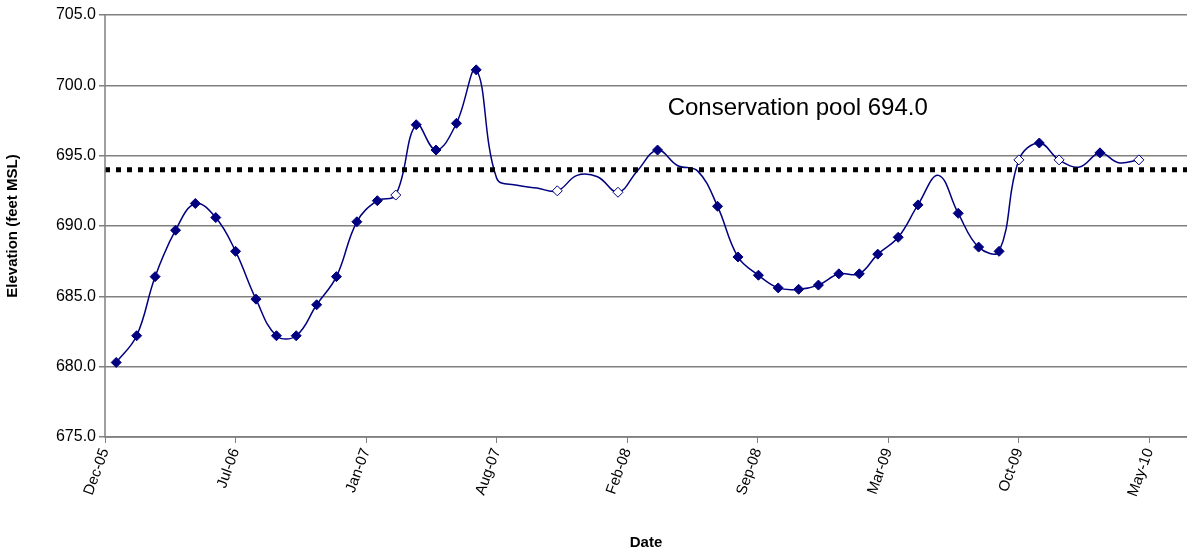 This screenshot has width=1193, height=556. What do you see at coordinates (76, 84) in the screenshot?
I see `y-tick-label: 700.0` at bounding box center [76, 84].